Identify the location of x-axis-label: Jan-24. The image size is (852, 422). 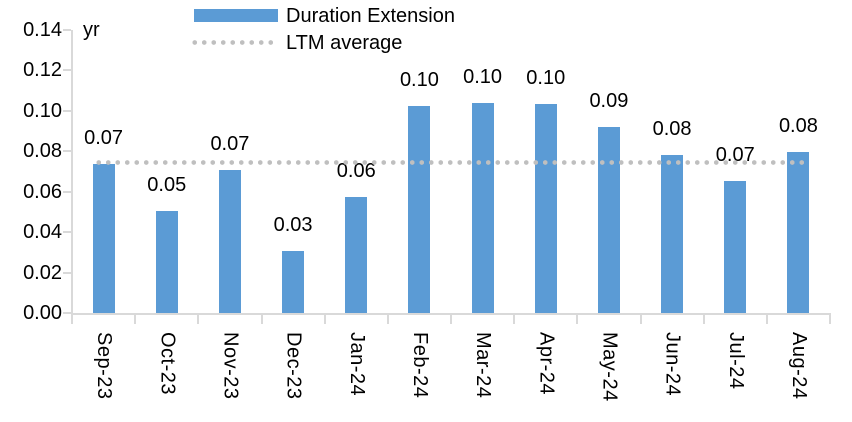
(356, 364).